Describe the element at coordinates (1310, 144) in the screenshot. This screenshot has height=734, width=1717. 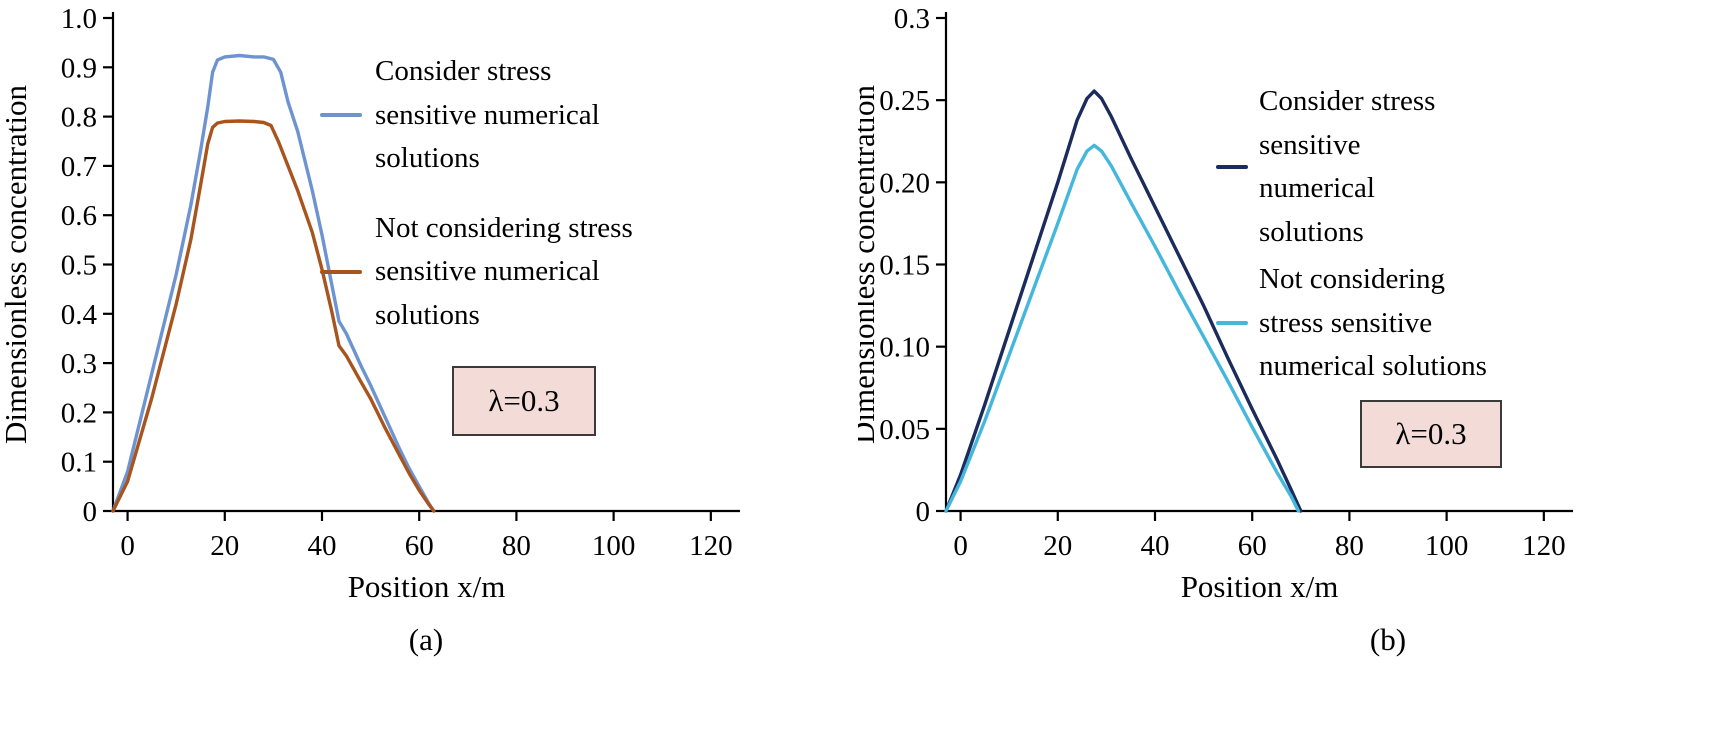
I see `legend-label-line: sensitive` at that location.